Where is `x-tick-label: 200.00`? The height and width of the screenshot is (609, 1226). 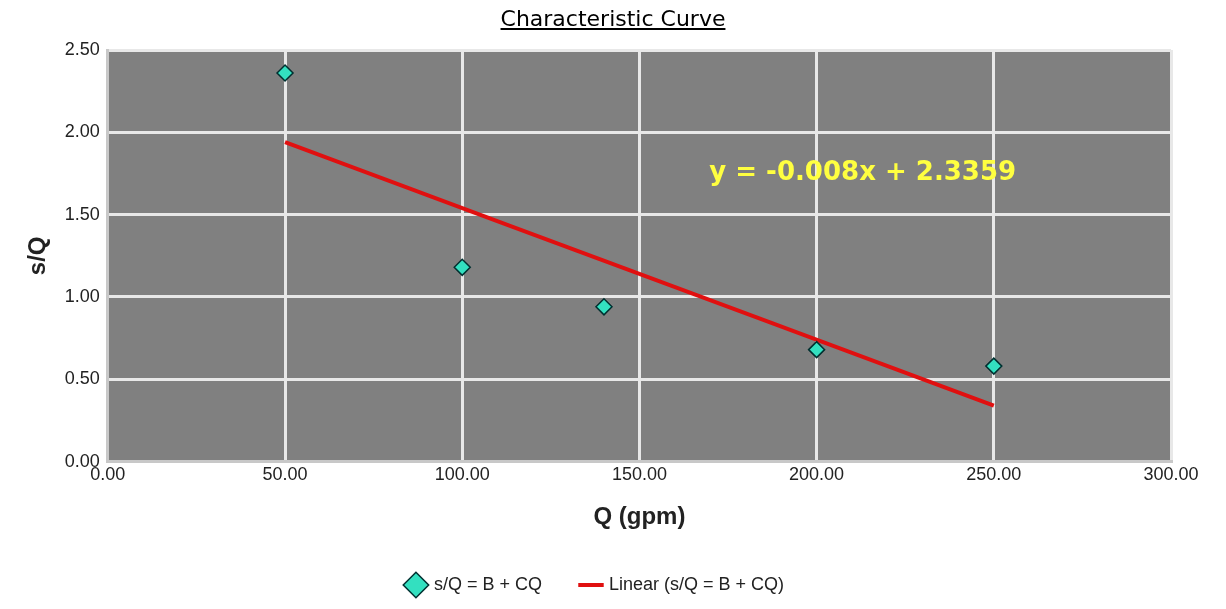
x-tick-label: 200.00 is located at coordinates (817, 474).